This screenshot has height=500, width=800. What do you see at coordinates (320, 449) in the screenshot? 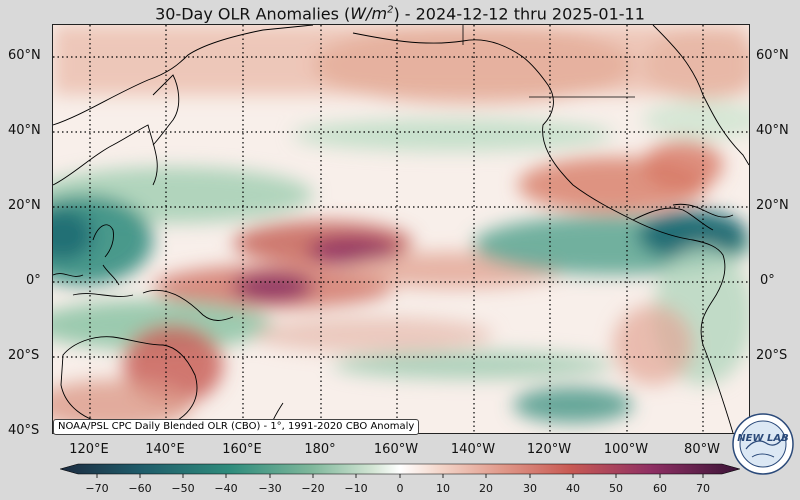
I see `lon-label-180: 180°` at bounding box center [320, 449].